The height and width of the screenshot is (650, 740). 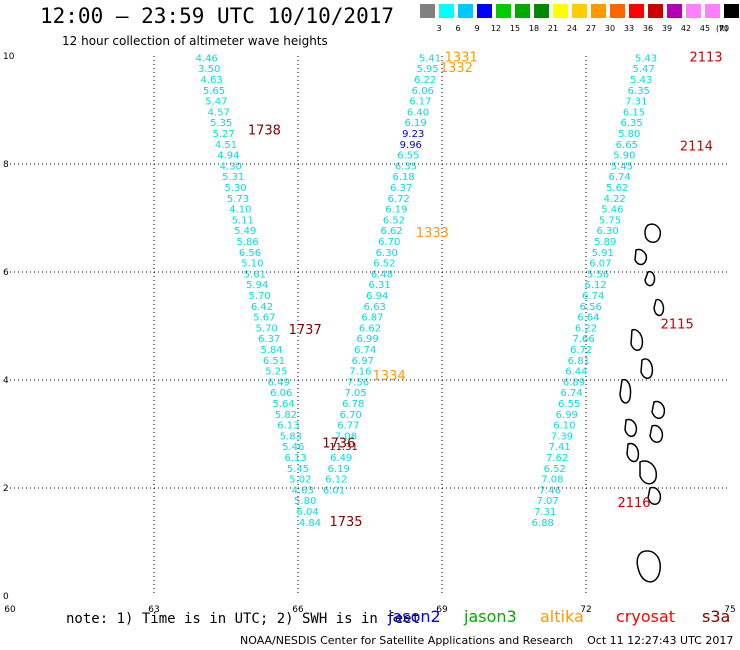 I want to click on x-tick-label: 66, so click(x=298, y=610).